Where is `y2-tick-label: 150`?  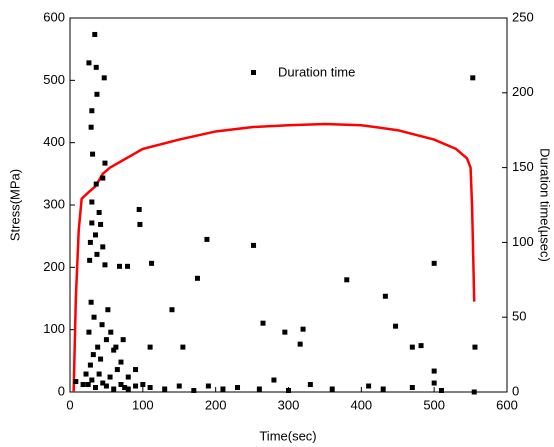 y2-tick-label: 150 is located at coordinates (523, 166).